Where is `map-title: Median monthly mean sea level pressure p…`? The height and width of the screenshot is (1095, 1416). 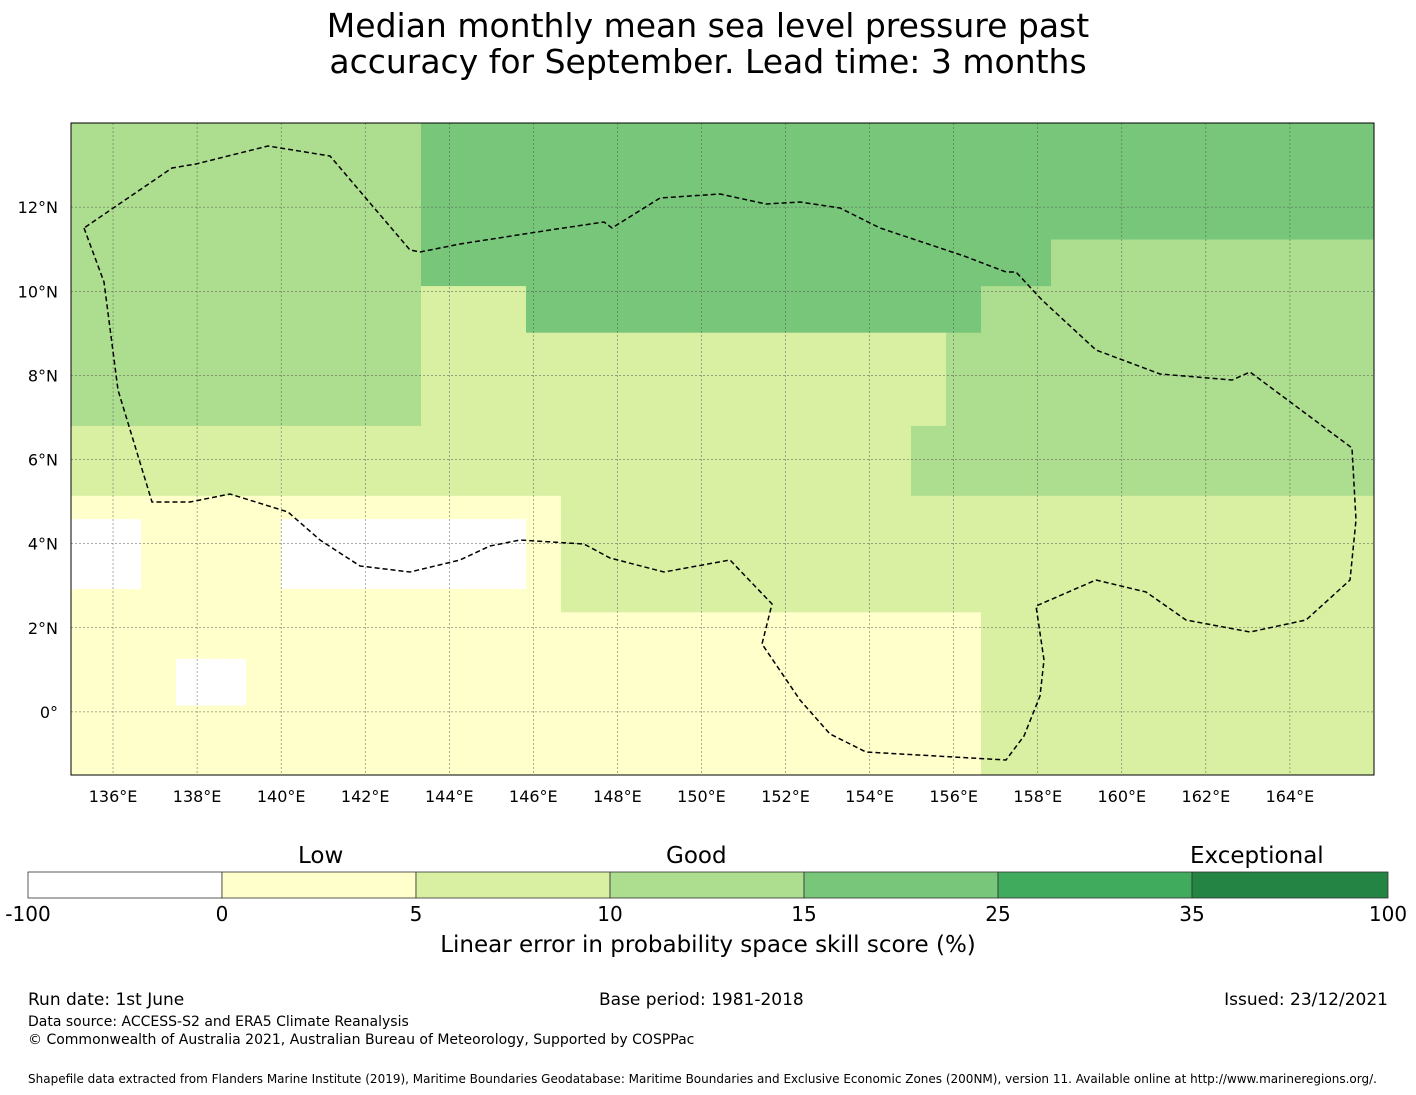 map-title: Median monthly mean sea level pressure p… is located at coordinates (708, 44).